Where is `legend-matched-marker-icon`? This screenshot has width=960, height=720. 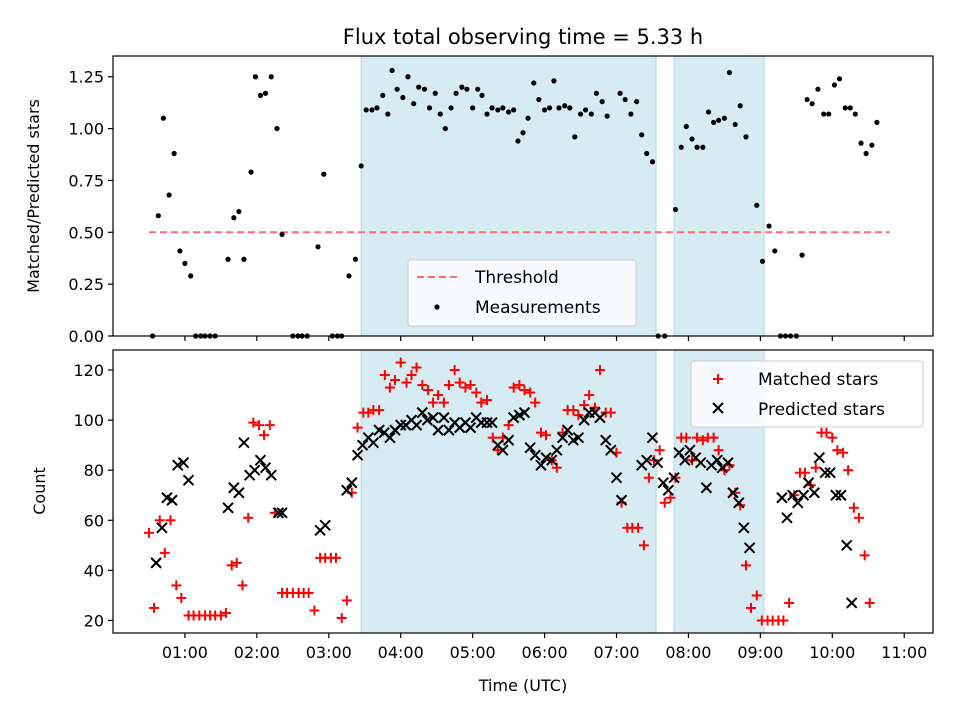 legend-matched-marker-icon is located at coordinates (718, 379).